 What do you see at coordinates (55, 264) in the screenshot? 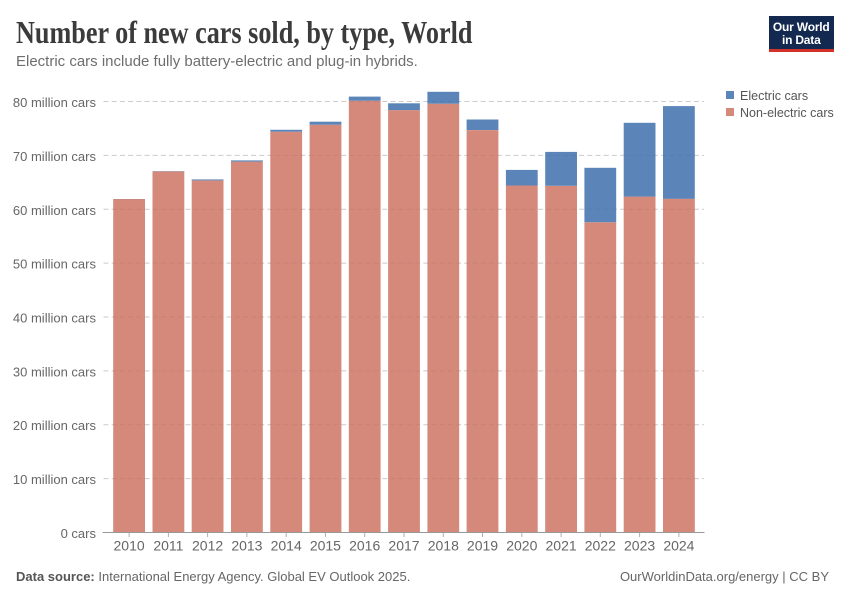
I see `svg-text: 50 million cars` at bounding box center [55, 264].